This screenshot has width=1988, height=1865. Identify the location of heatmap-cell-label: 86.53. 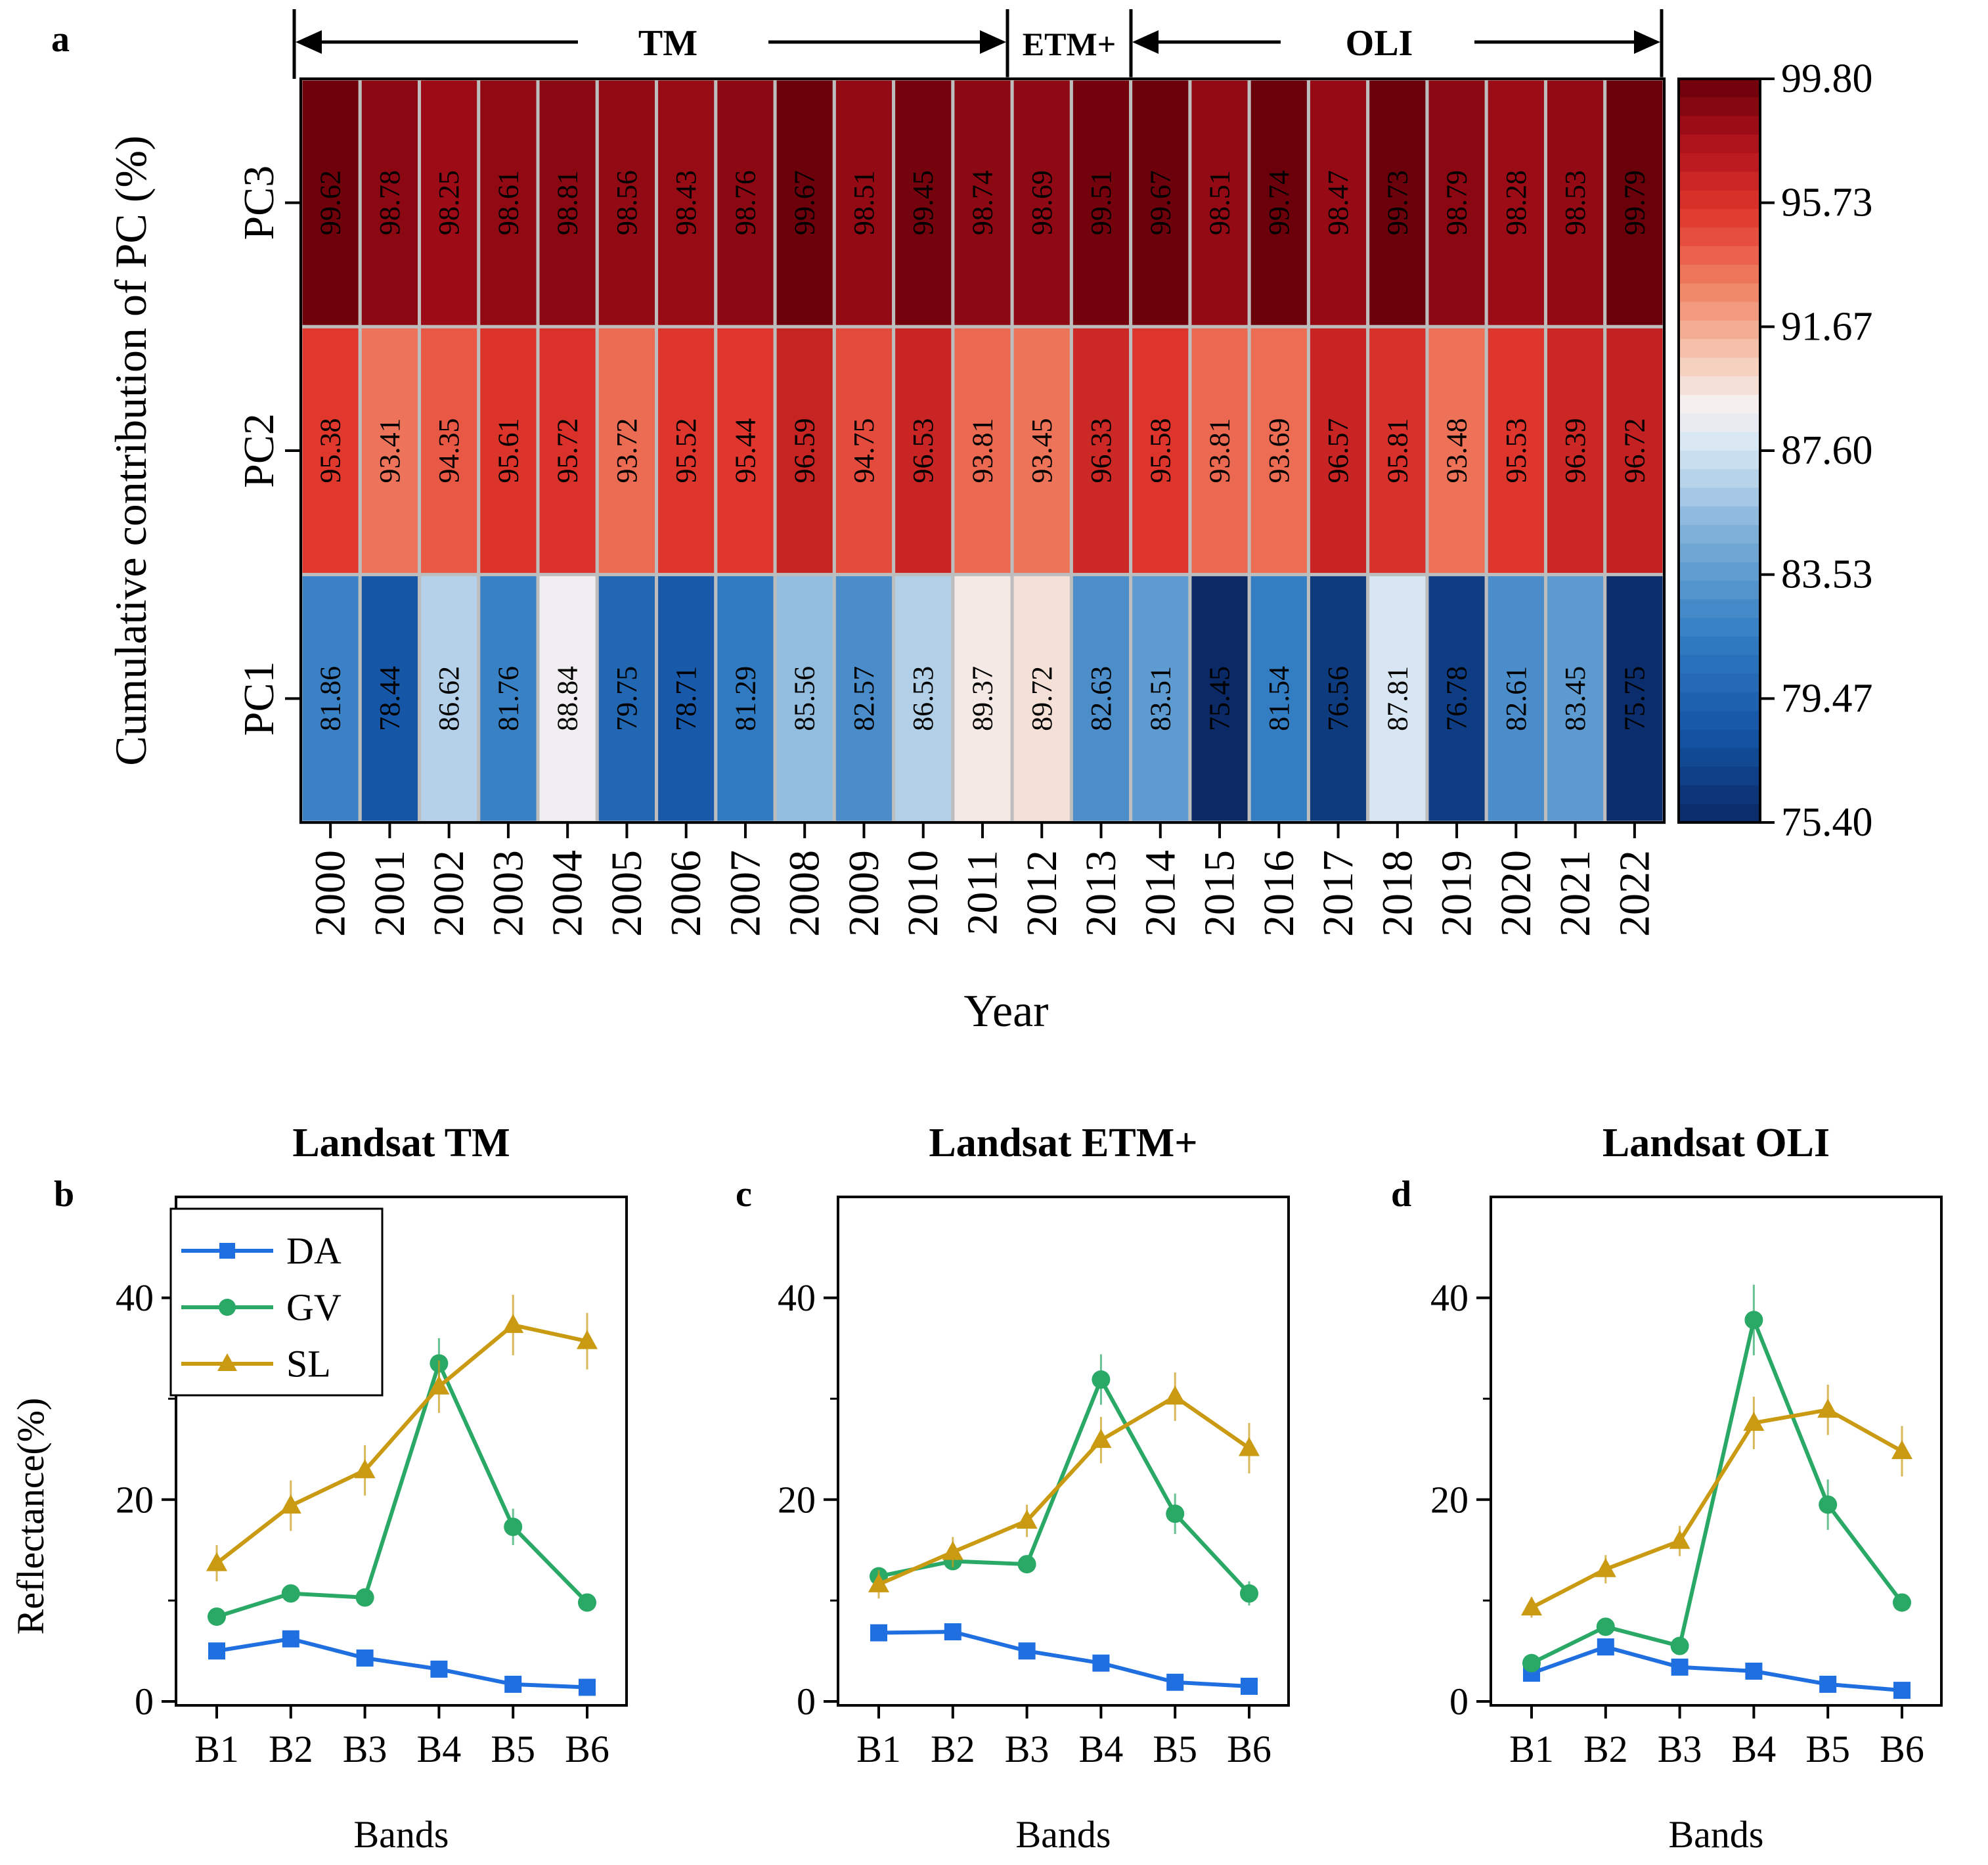
(923, 698).